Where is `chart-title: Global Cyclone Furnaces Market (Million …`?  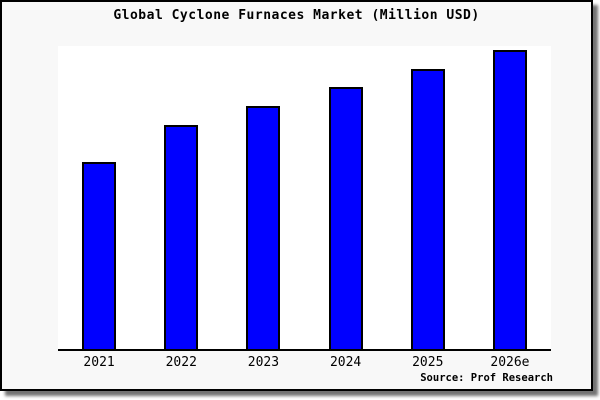 chart-title: Global Cyclone Furnaces Market (Million … is located at coordinates (296, 15).